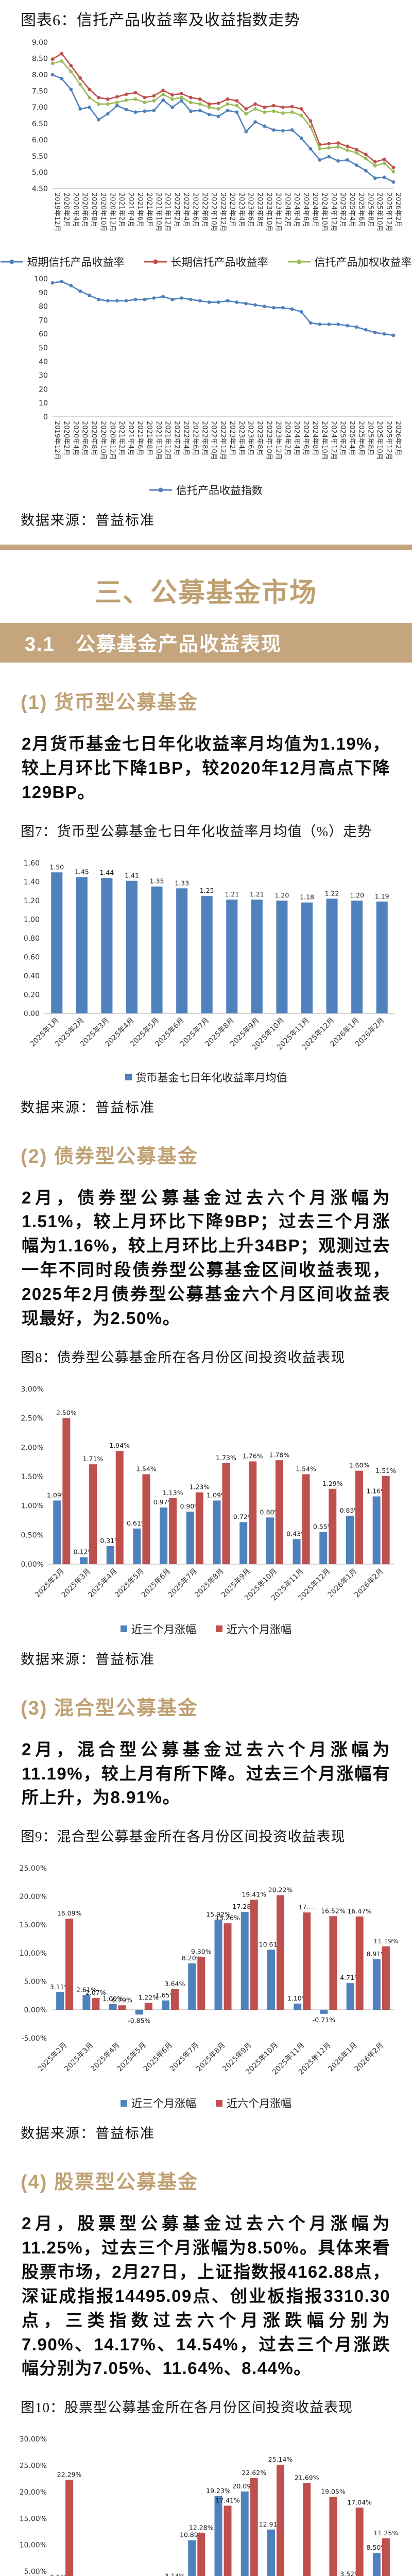 The height and width of the screenshot is (2576, 412). I want to click on svg-text: 1.00%, so click(113, 1999).